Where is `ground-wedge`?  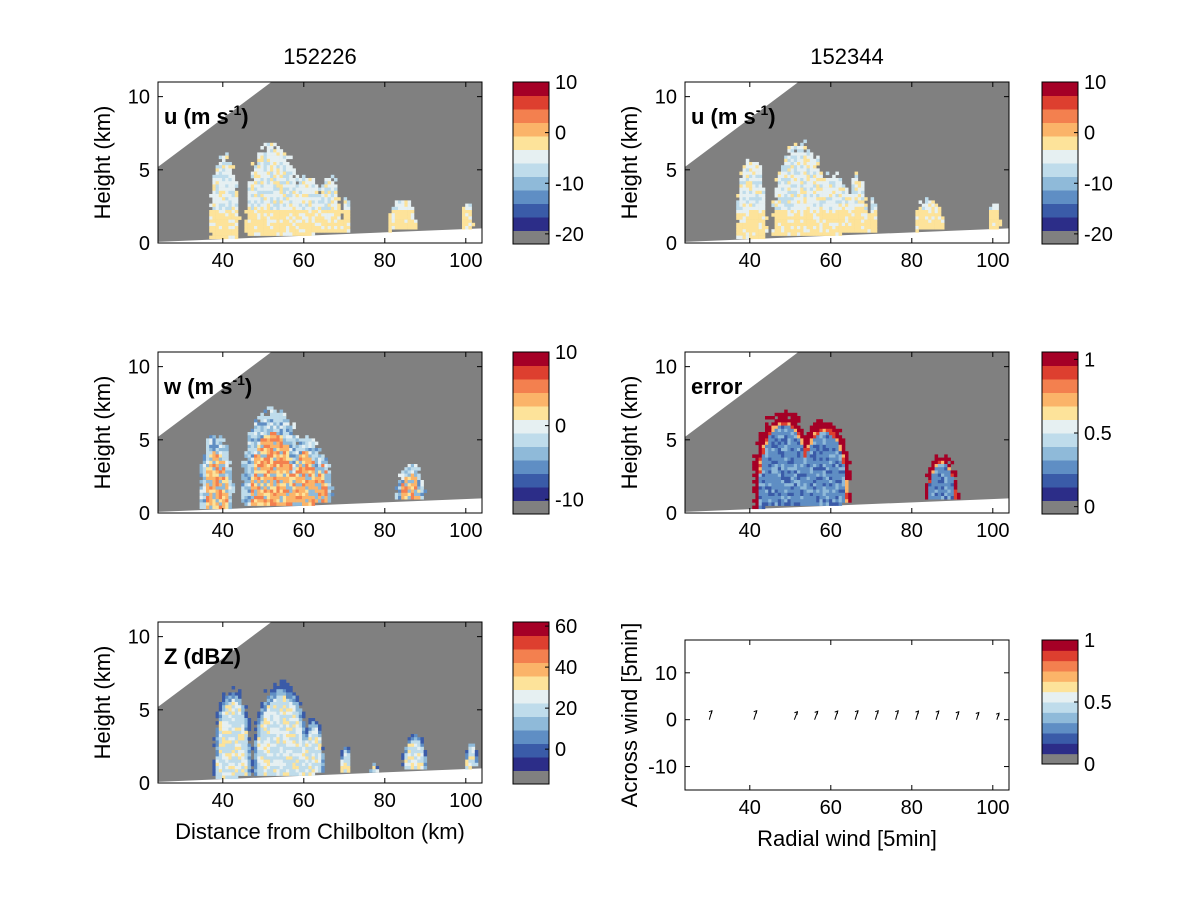
ground-wedge is located at coordinates (847, 235).